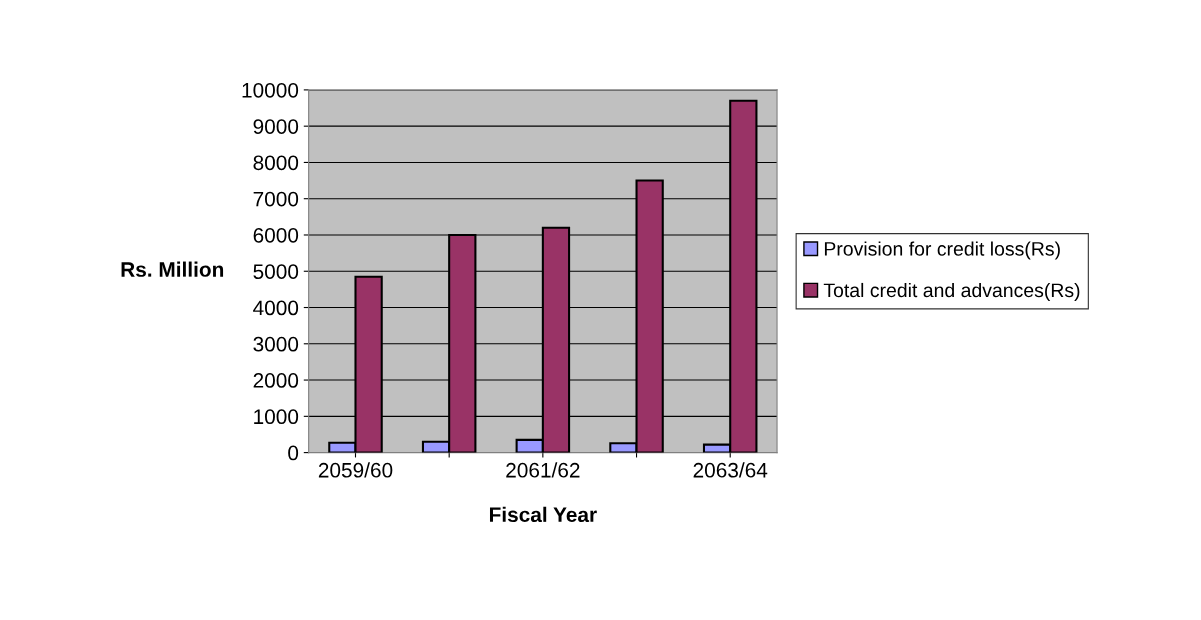 This screenshot has width=1201, height=620. What do you see at coordinates (951, 292) in the screenshot?
I see `legend-label: Total credit and advances(Rs)` at bounding box center [951, 292].